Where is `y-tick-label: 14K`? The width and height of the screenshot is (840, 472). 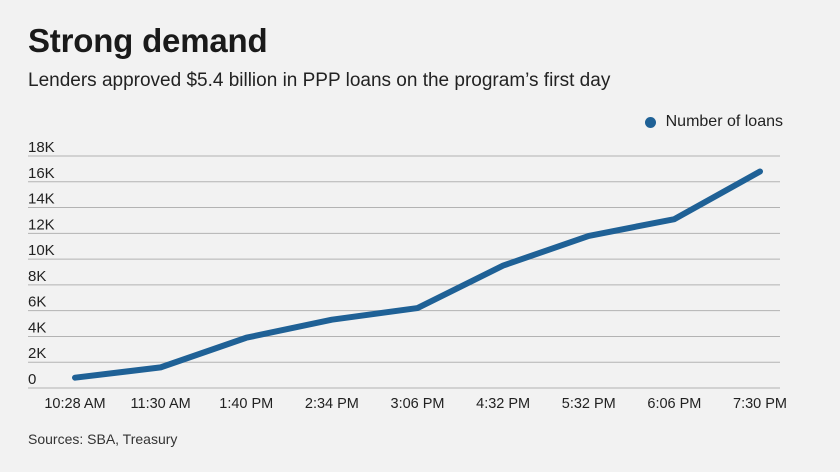
y-tick-label: 14K is located at coordinates (41, 199).